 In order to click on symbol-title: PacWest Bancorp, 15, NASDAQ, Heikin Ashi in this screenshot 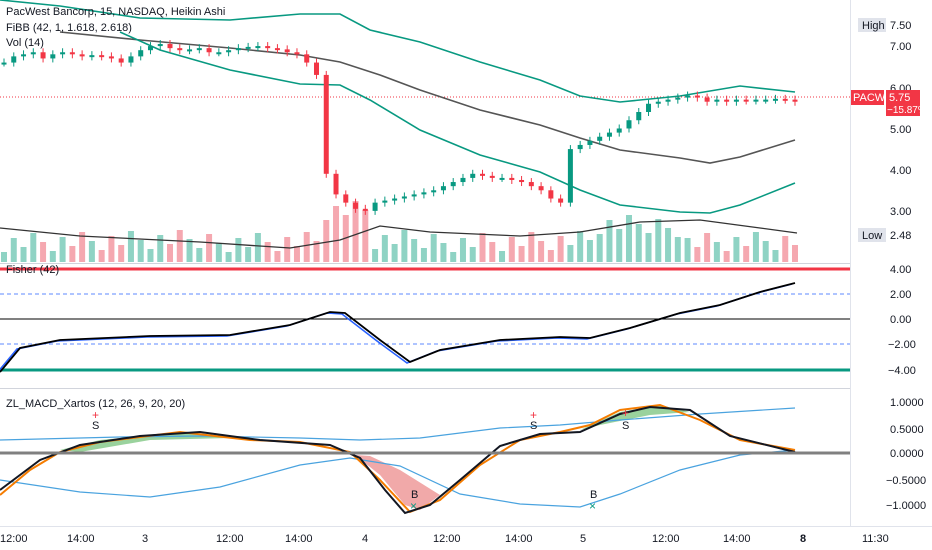, I will do `click(116, 12)`.